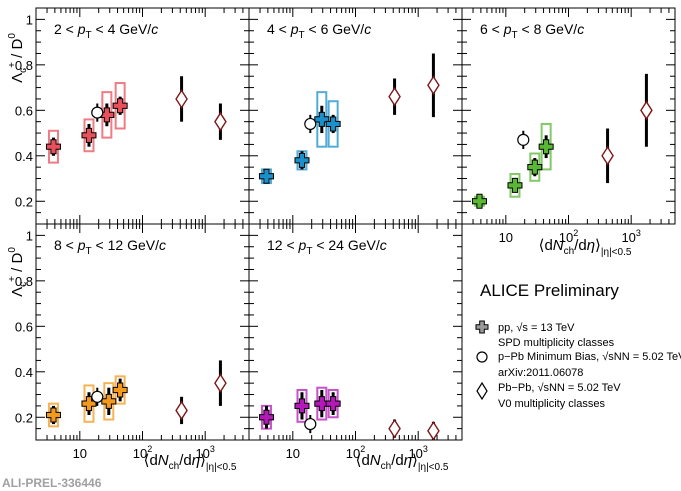 The height and width of the screenshot is (491, 681). I want to click on panel-pt-label: 2 < pT < 4 GeV/c, so click(106, 31).